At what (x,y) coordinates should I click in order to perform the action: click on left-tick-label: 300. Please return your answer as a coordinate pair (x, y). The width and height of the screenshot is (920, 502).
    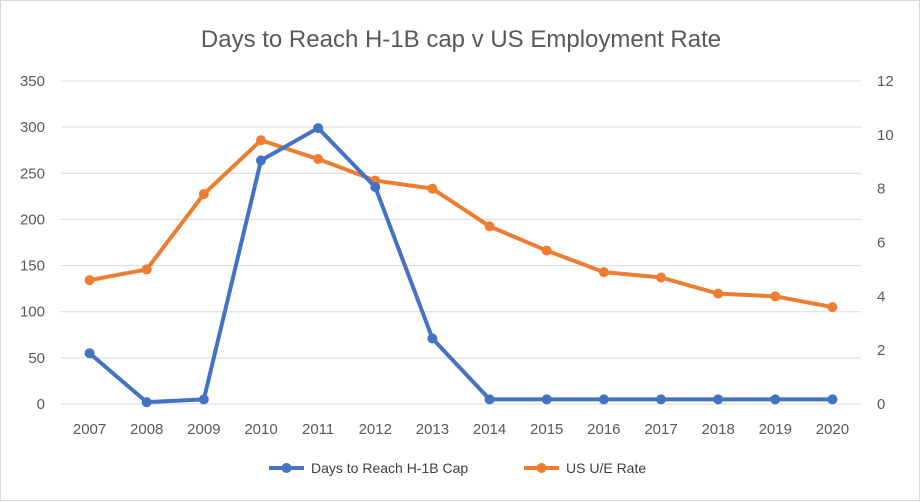
    Looking at the image, I should click on (32, 127).